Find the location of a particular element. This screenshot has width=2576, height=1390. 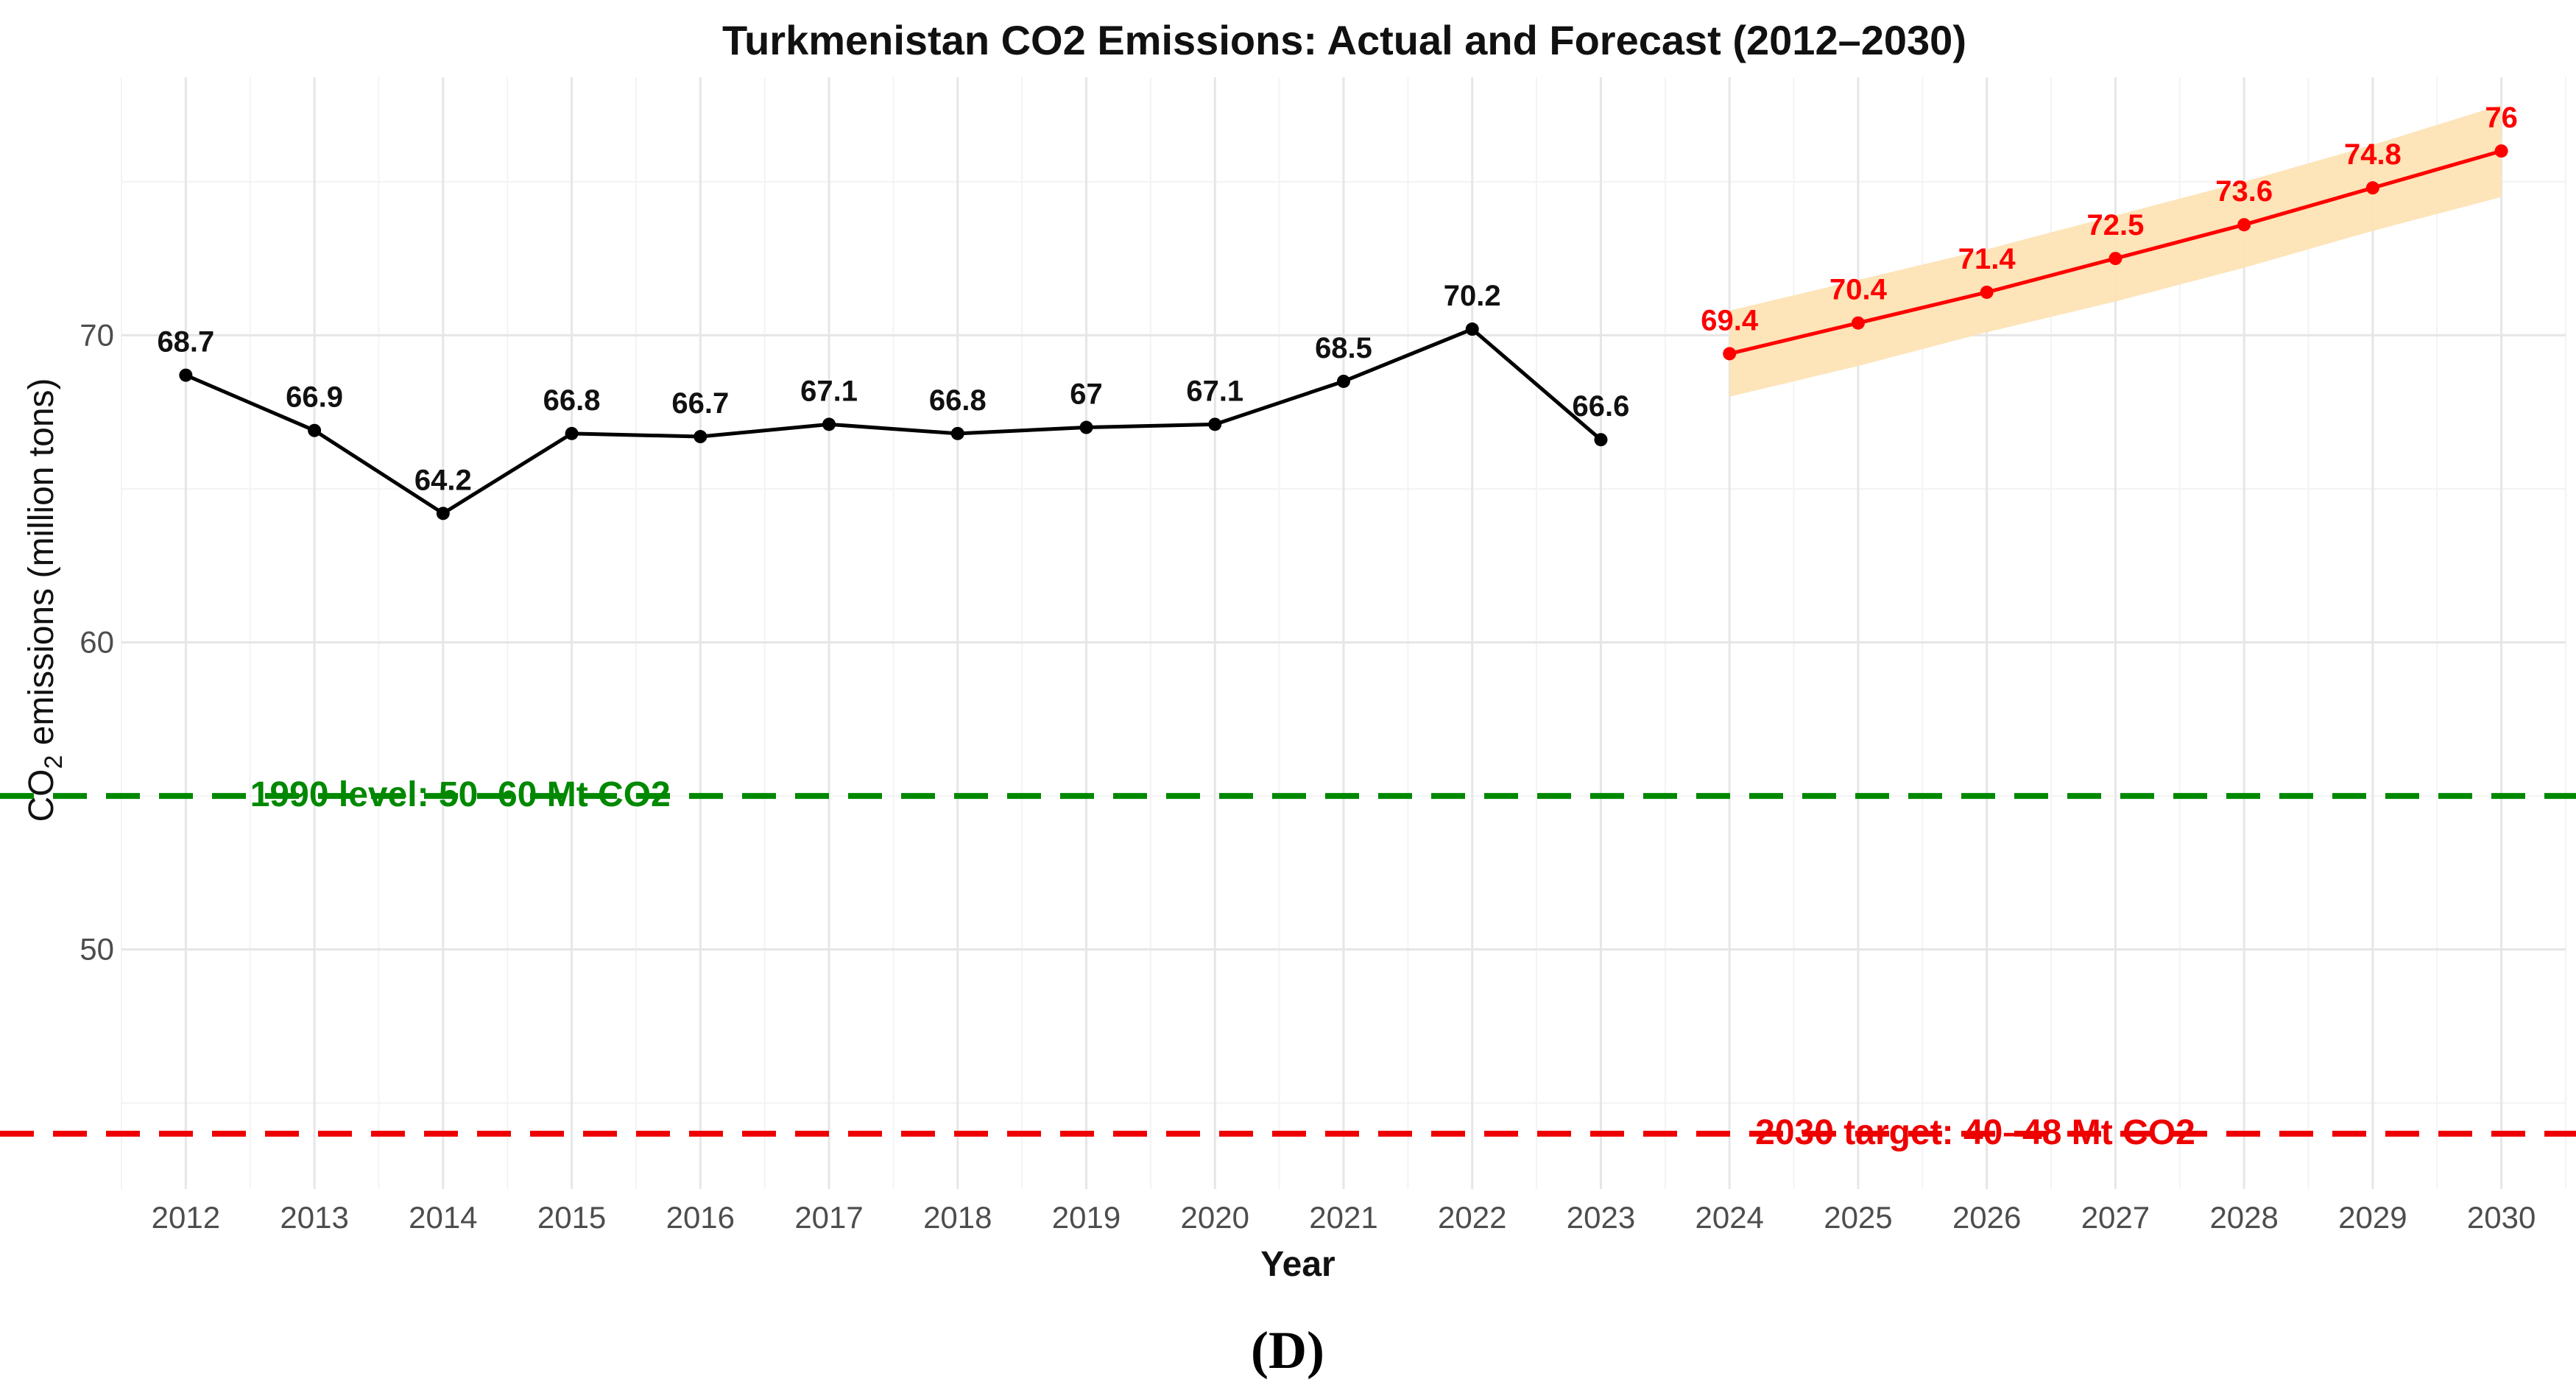

y-axis-title-suffix: emissions (million tons) is located at coordinates (41, 566).